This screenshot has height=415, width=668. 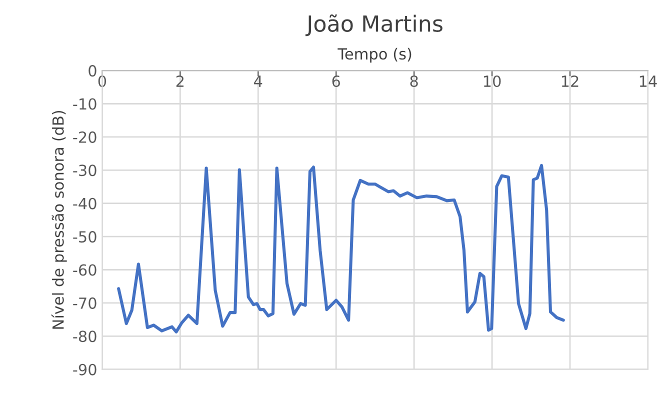 I want to click on x-axis-title: Tempo (s), so click(x=375, y=55).